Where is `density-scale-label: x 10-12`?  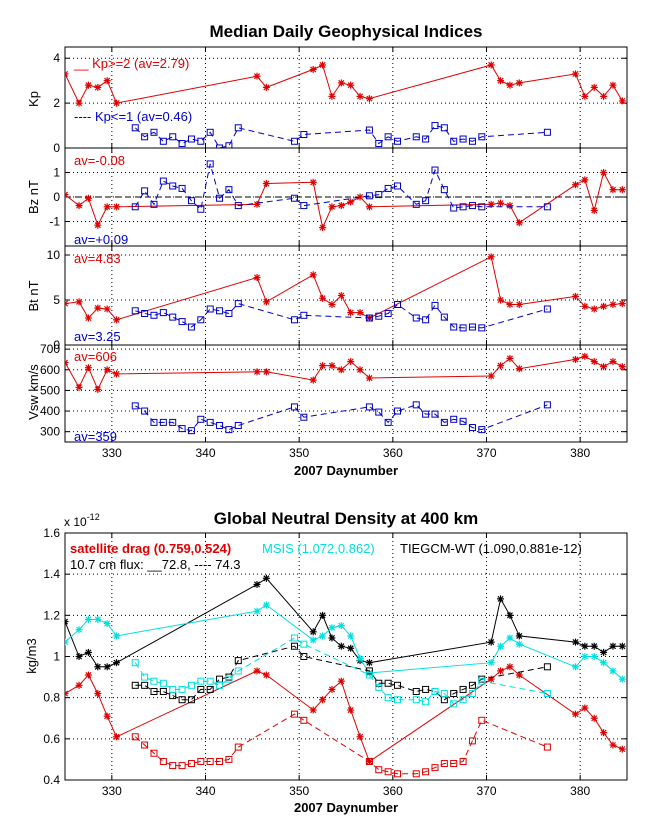 density-scale-label: x 10-12 is located at coordinates (82, 520).